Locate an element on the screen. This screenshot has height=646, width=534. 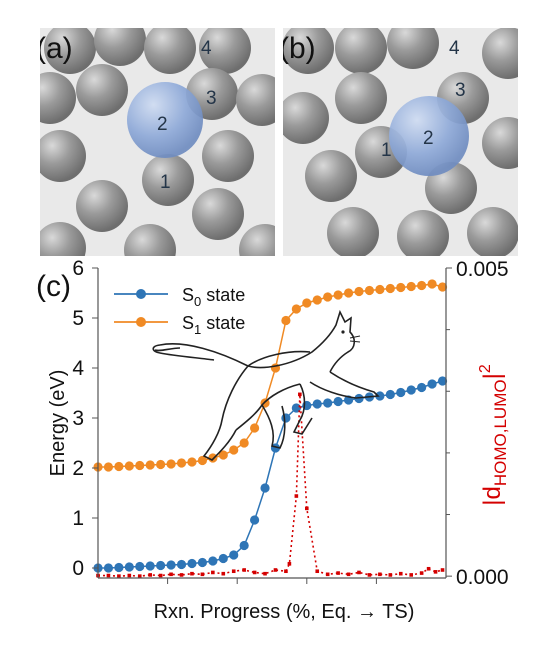
adsorbate-atom-b is located at coordinates (429, 136).